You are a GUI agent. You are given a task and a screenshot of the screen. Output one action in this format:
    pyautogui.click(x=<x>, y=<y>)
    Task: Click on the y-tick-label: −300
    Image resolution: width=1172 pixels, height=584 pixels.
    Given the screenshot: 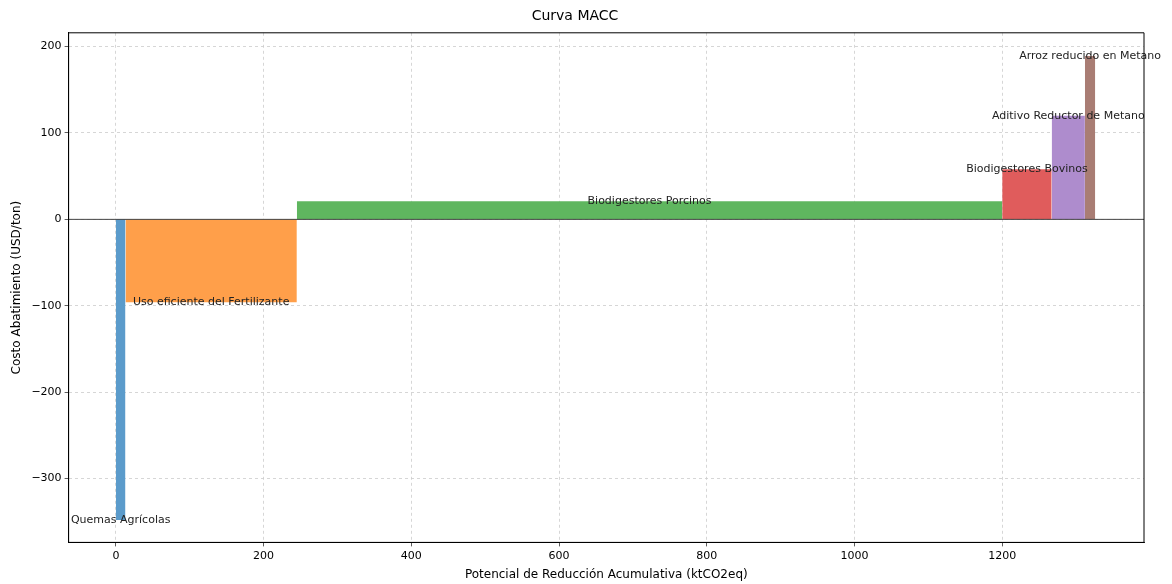 What is the action you would take?
    pyautogui.click(x=46, y=478)
    